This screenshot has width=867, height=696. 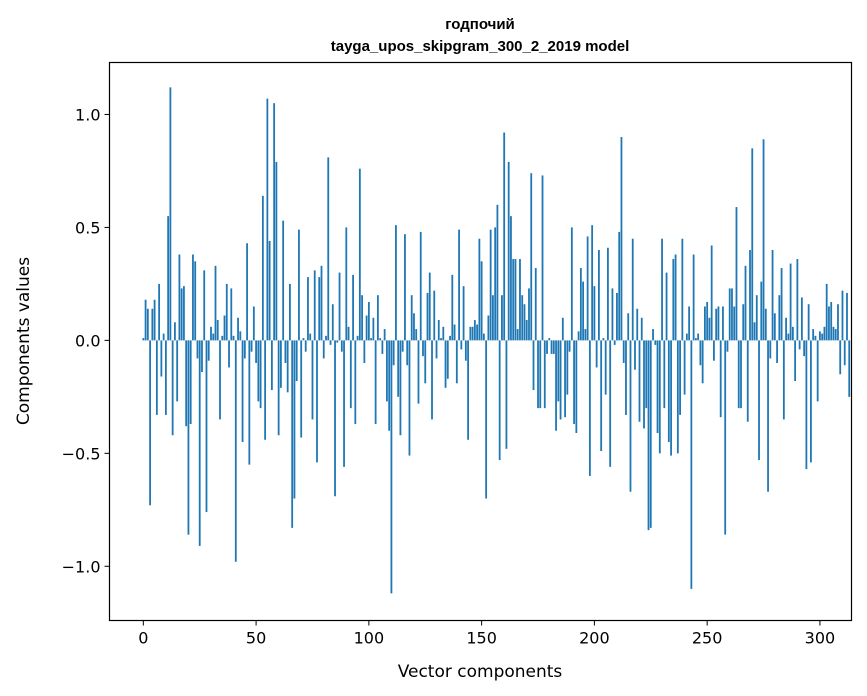 I want to click on y-tick-label: 0.5, so click(x=87, y=227).